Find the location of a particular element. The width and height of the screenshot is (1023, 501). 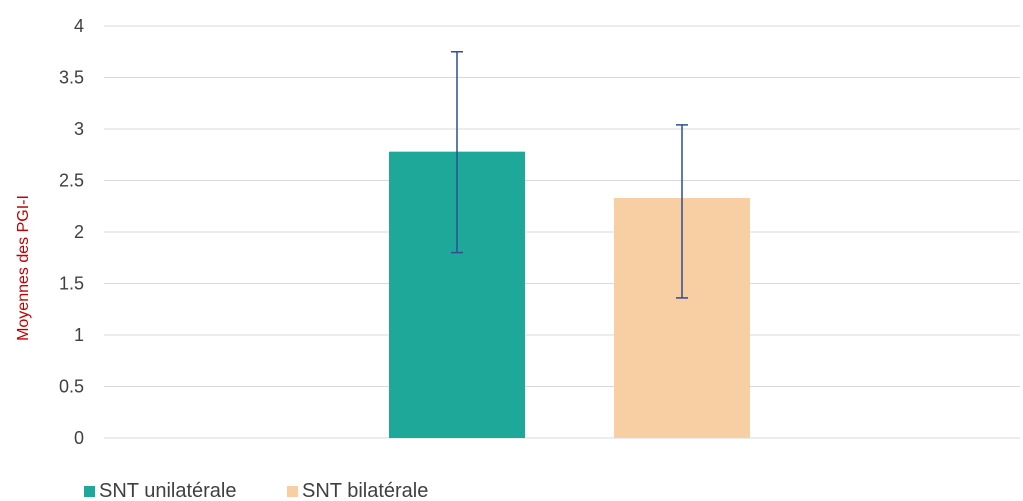

y-tick-label: 1 is located at coordinates (79, 335).